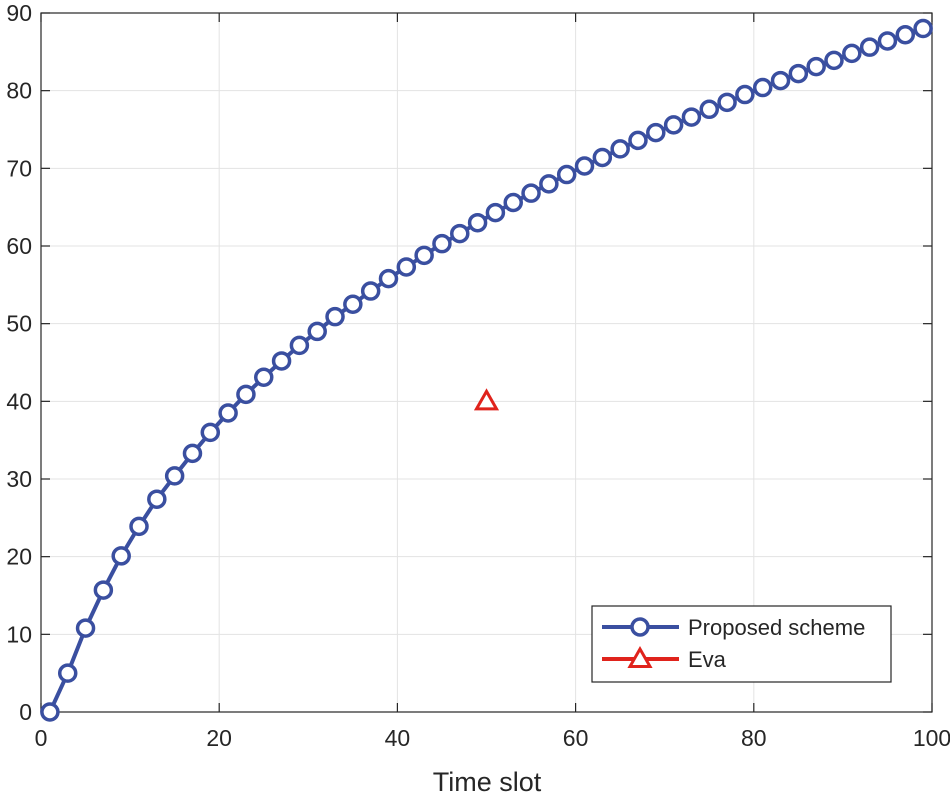 This screenshot has height=804, width=950. I want to click on y-tick-label: 10, so click(19, 634).